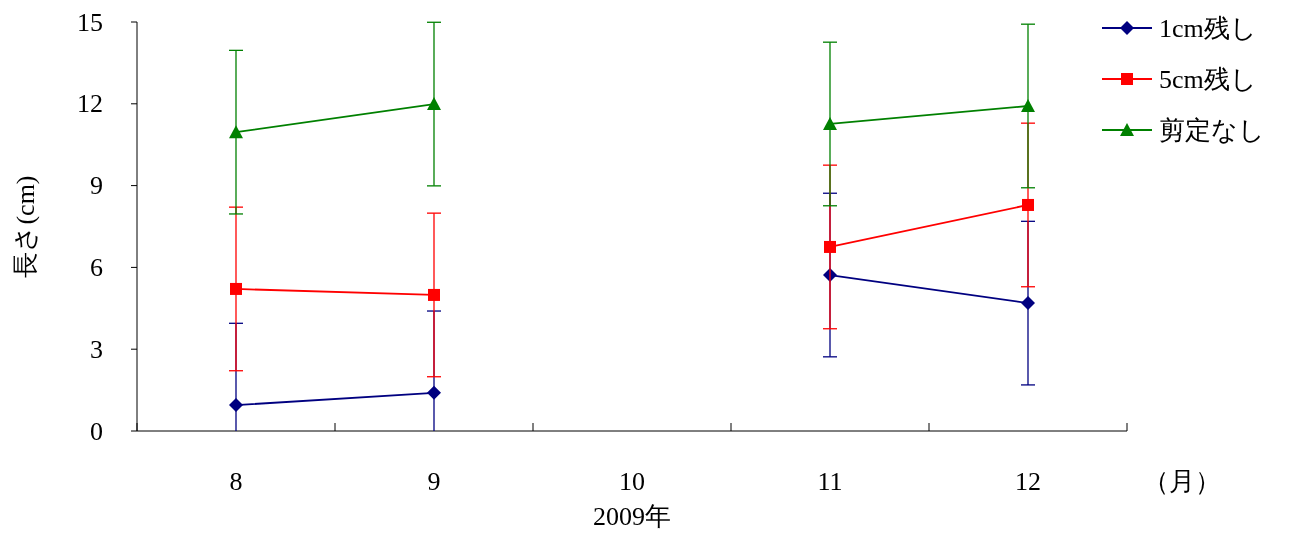 This screenshot has width=1298, height=533. Describe the element at coordinates (236, 481) in the screenshot. I see `x-tick-label: 8` at that location.